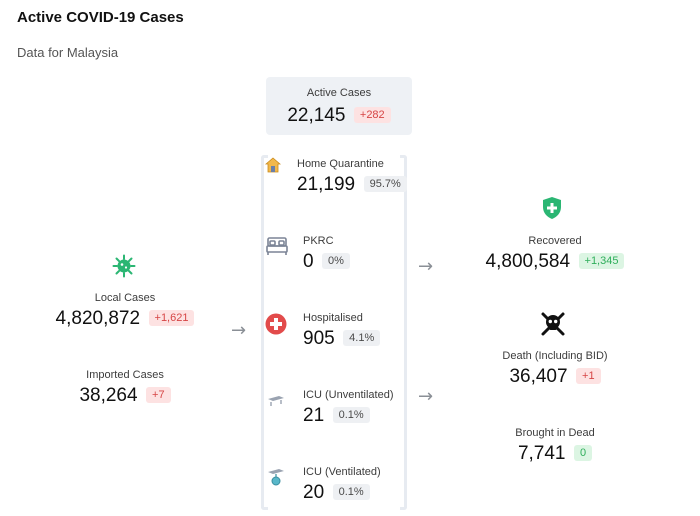 This screenshot has width=700, height=516. I want to click on hospitalised-value: 905, so click(319, 338).